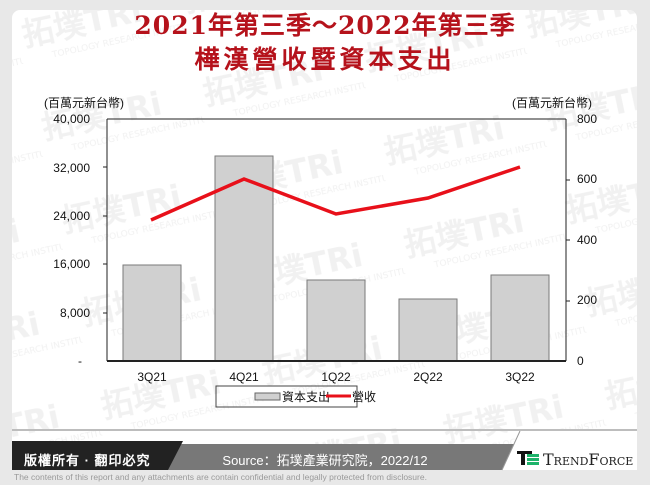 This screenshot has width=650, height=485. I want to click on legend-bar-label: 資本支出, so click(306, 397).